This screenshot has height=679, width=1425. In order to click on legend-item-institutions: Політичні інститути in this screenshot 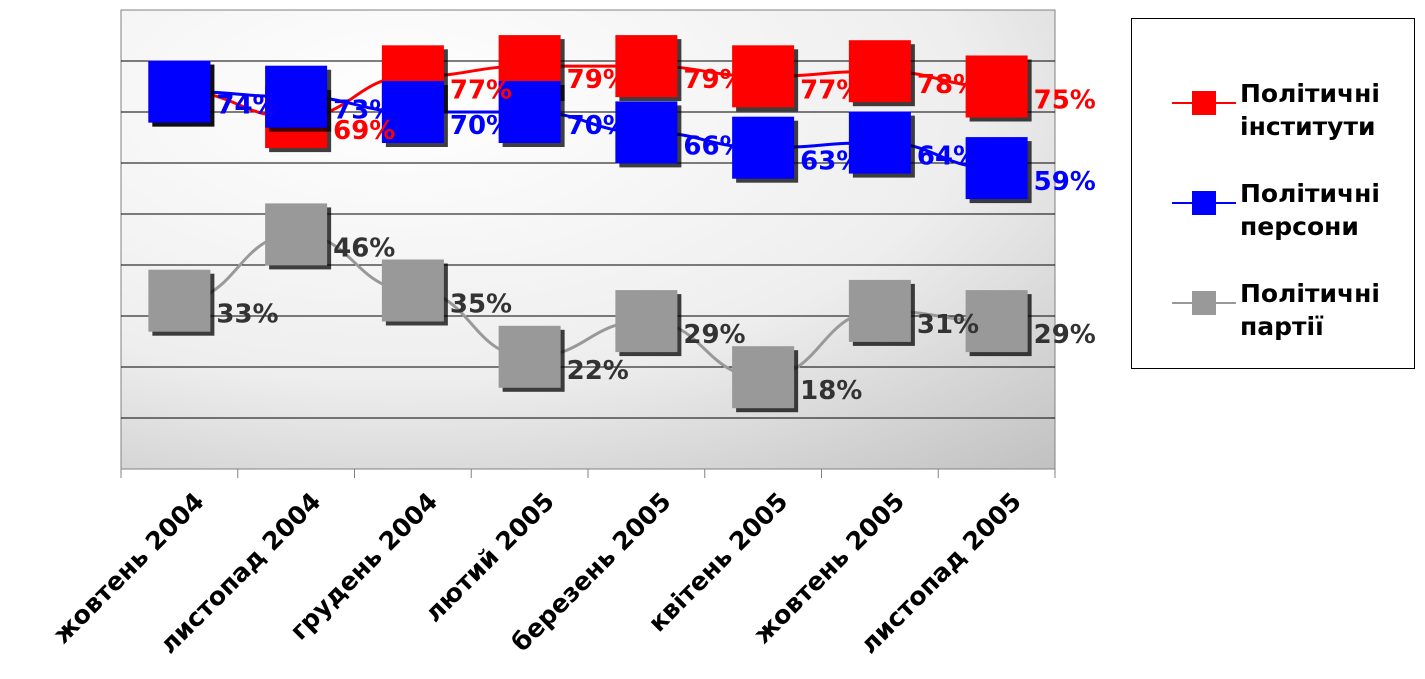, I will do `click(1273, 112)`.